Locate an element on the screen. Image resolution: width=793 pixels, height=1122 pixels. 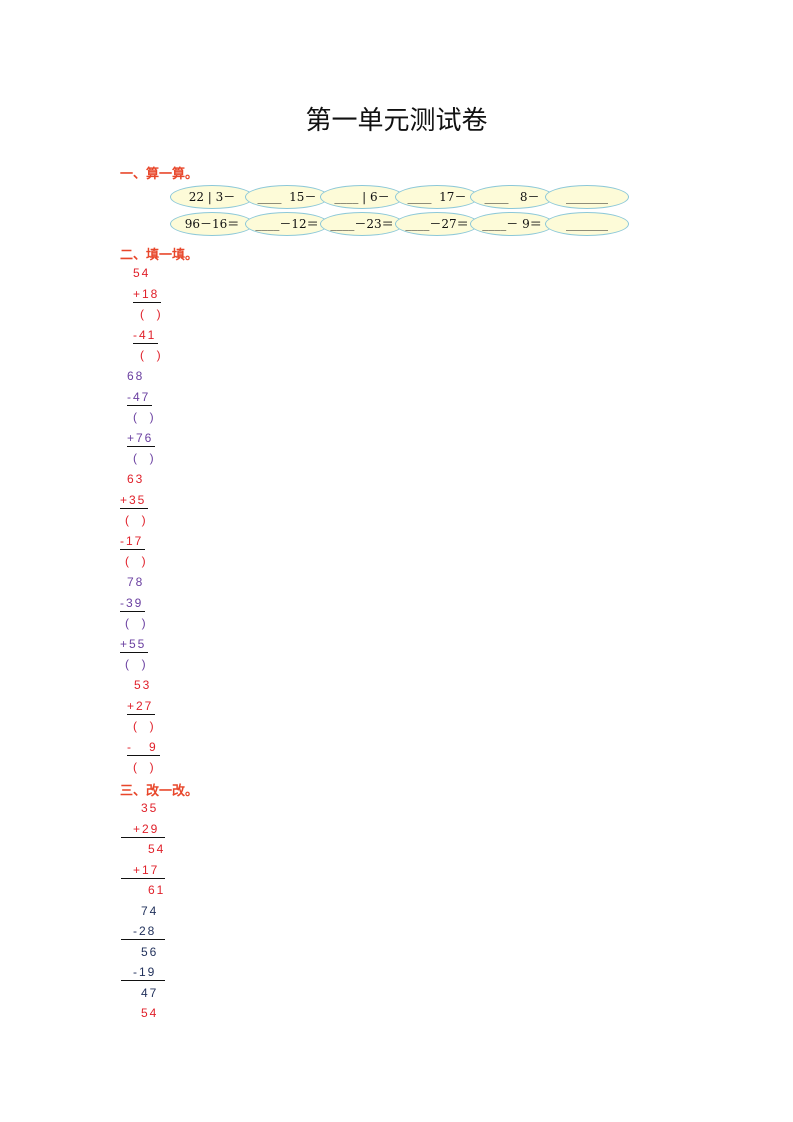
page-title: 第一单元测试卷 is located at coordinates (396, 121).